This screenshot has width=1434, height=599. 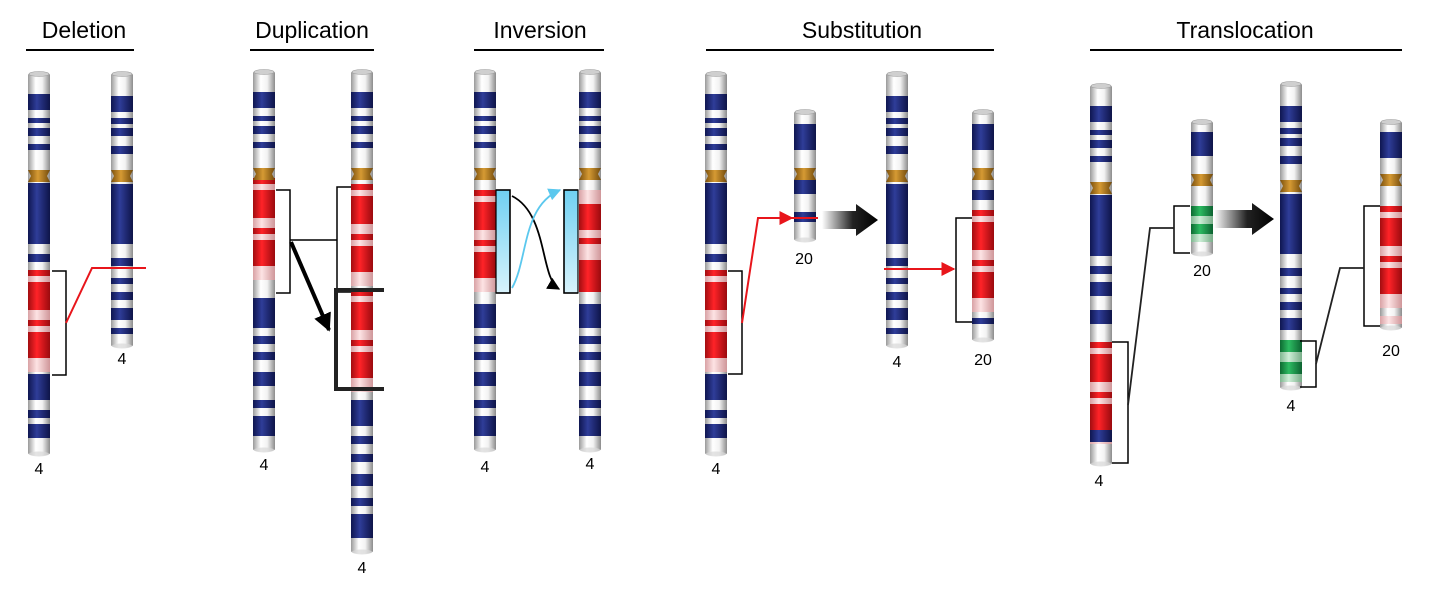 I want to click on chromosome-duplication-4-dup, so click(x=362, y=312).